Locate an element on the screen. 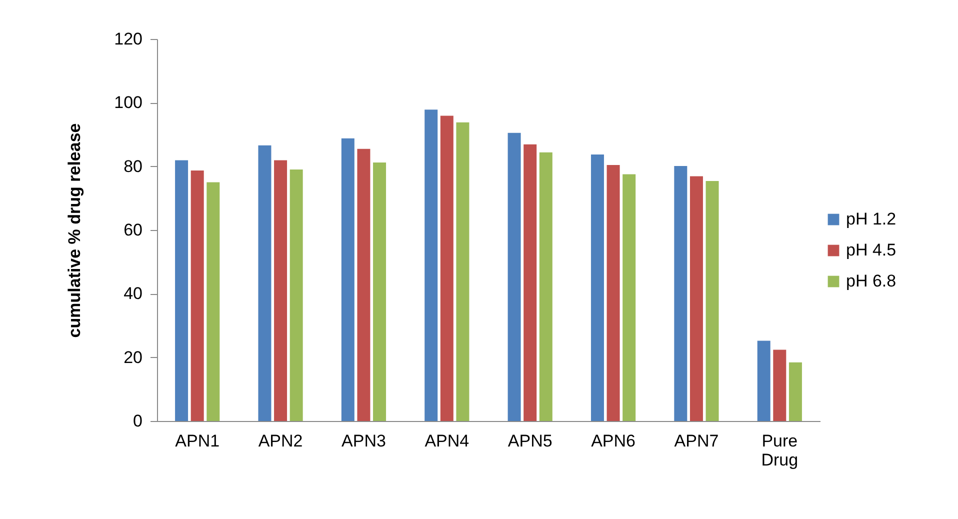 Image resolution: width=958 pixels, height=519 pixels. x-tick-label: APN2 is located at coordinates (280, 441).